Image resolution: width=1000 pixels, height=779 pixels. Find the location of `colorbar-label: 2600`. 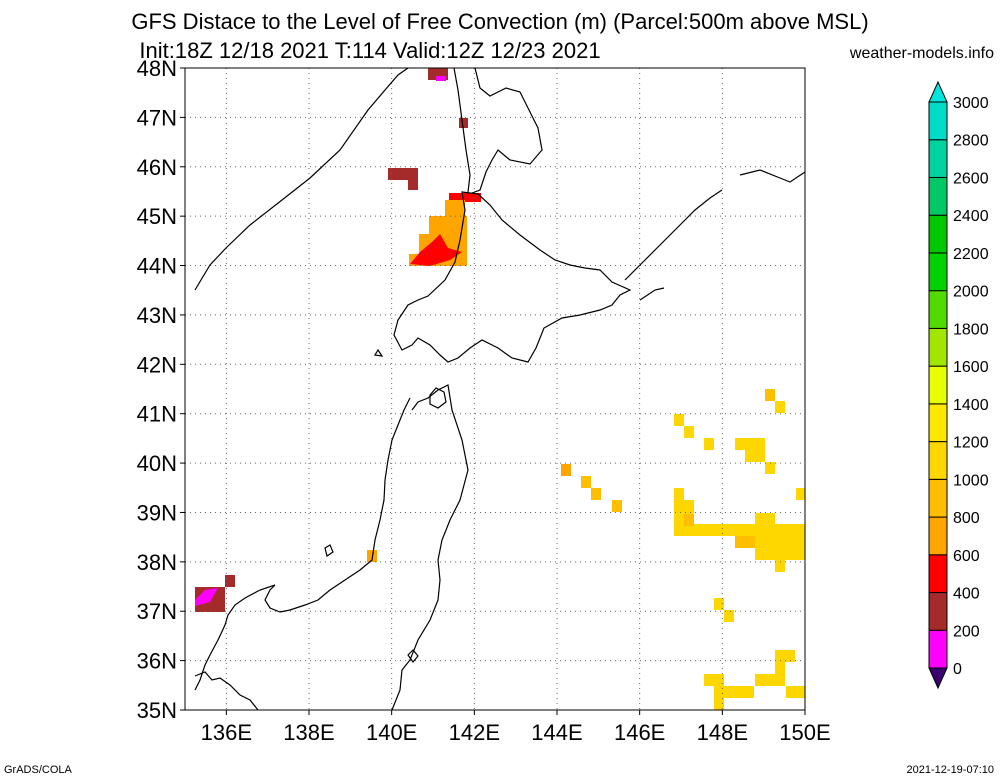

colorbar-label: 2600 is located at coordinates (971, 178).